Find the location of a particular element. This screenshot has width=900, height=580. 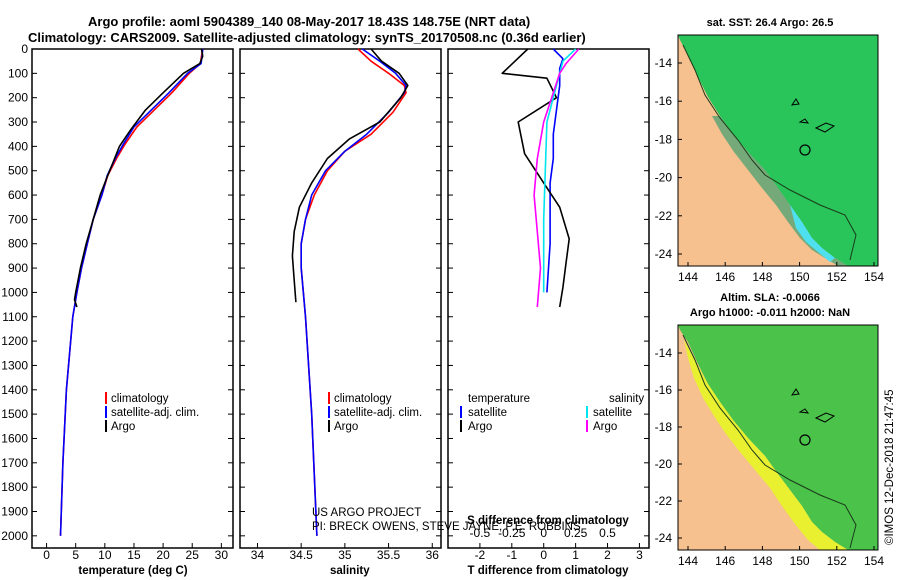

legend-title-temperature: temperature is located at coordinates (499, 399).